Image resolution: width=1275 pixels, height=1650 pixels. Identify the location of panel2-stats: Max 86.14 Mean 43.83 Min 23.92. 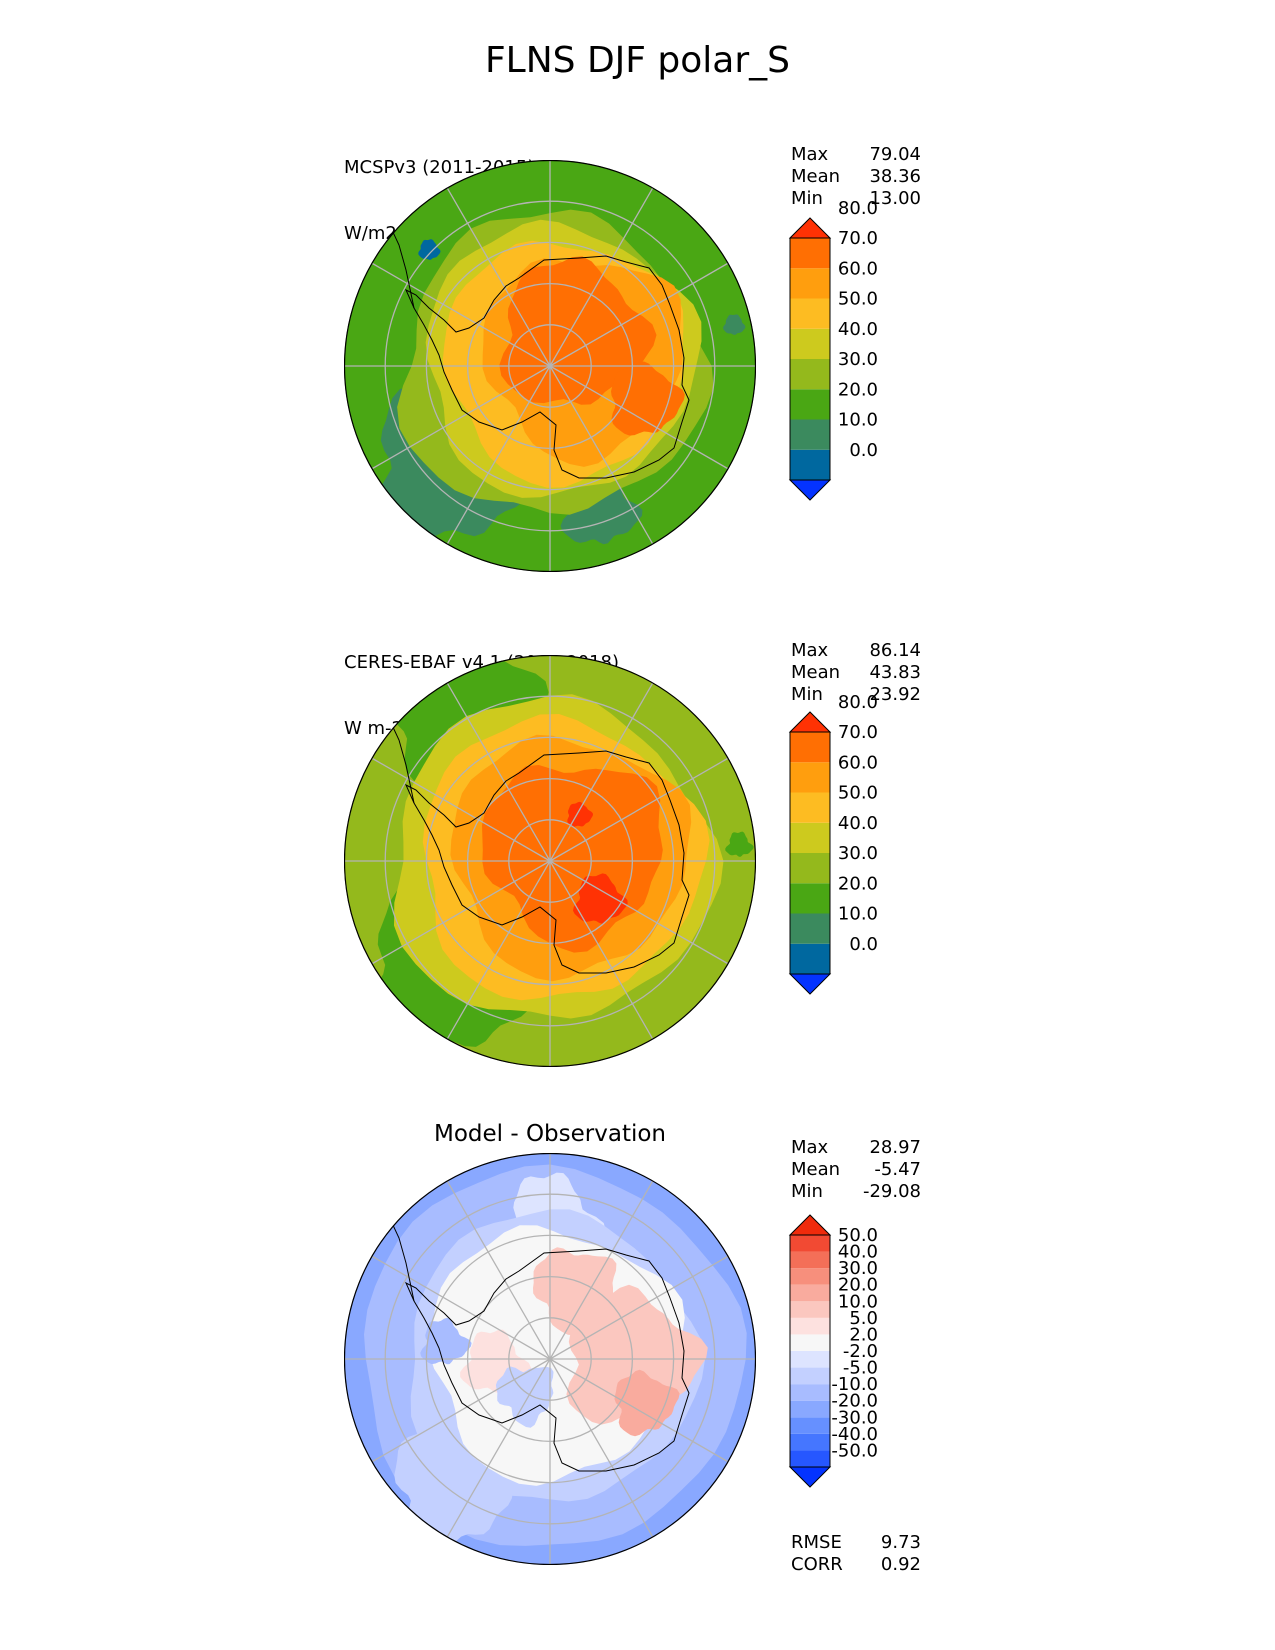
(856, 673).